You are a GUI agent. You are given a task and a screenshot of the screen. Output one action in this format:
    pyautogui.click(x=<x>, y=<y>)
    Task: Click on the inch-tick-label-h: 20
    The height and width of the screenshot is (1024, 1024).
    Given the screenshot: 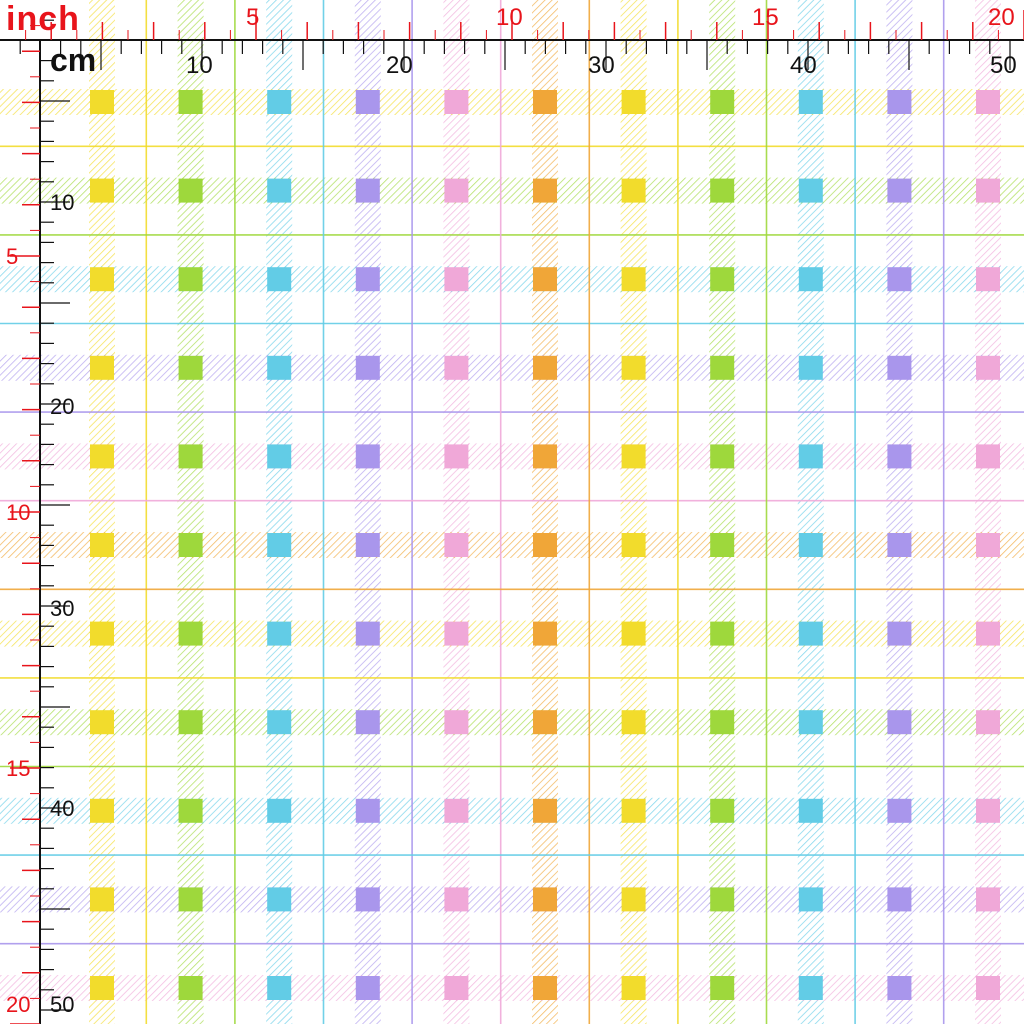 What is the action you would take?
    pyautogui.click(x=1001, y=17)
    